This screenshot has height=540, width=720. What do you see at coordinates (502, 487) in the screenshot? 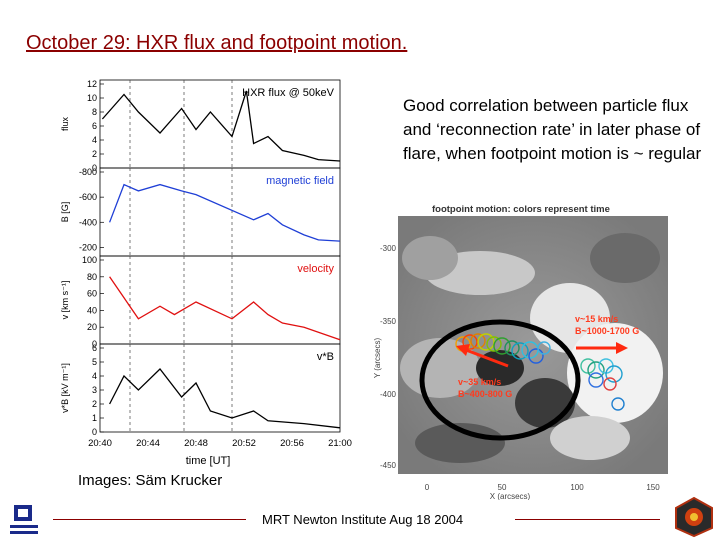
I see `x-tick: 50` at bounding box center [502, 487].